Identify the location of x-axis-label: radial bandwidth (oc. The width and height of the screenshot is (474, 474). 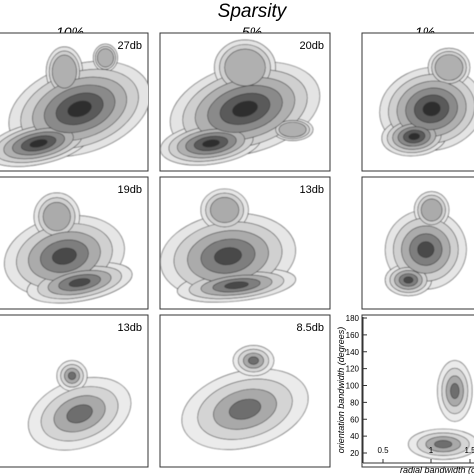
(437, 469).